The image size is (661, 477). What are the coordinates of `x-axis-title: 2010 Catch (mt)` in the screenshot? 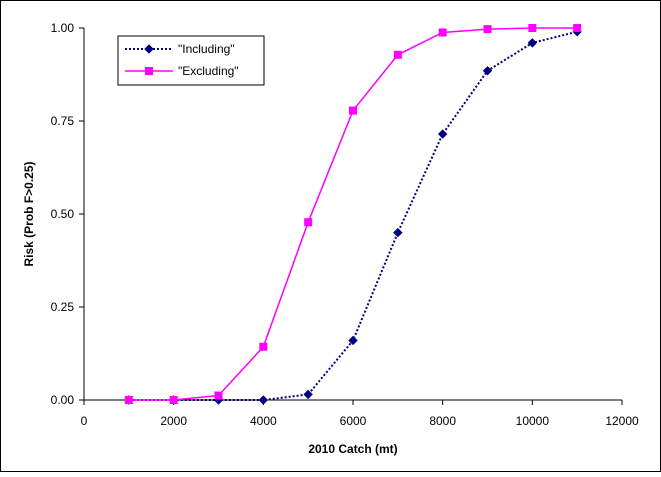 It's located at (352, 449).